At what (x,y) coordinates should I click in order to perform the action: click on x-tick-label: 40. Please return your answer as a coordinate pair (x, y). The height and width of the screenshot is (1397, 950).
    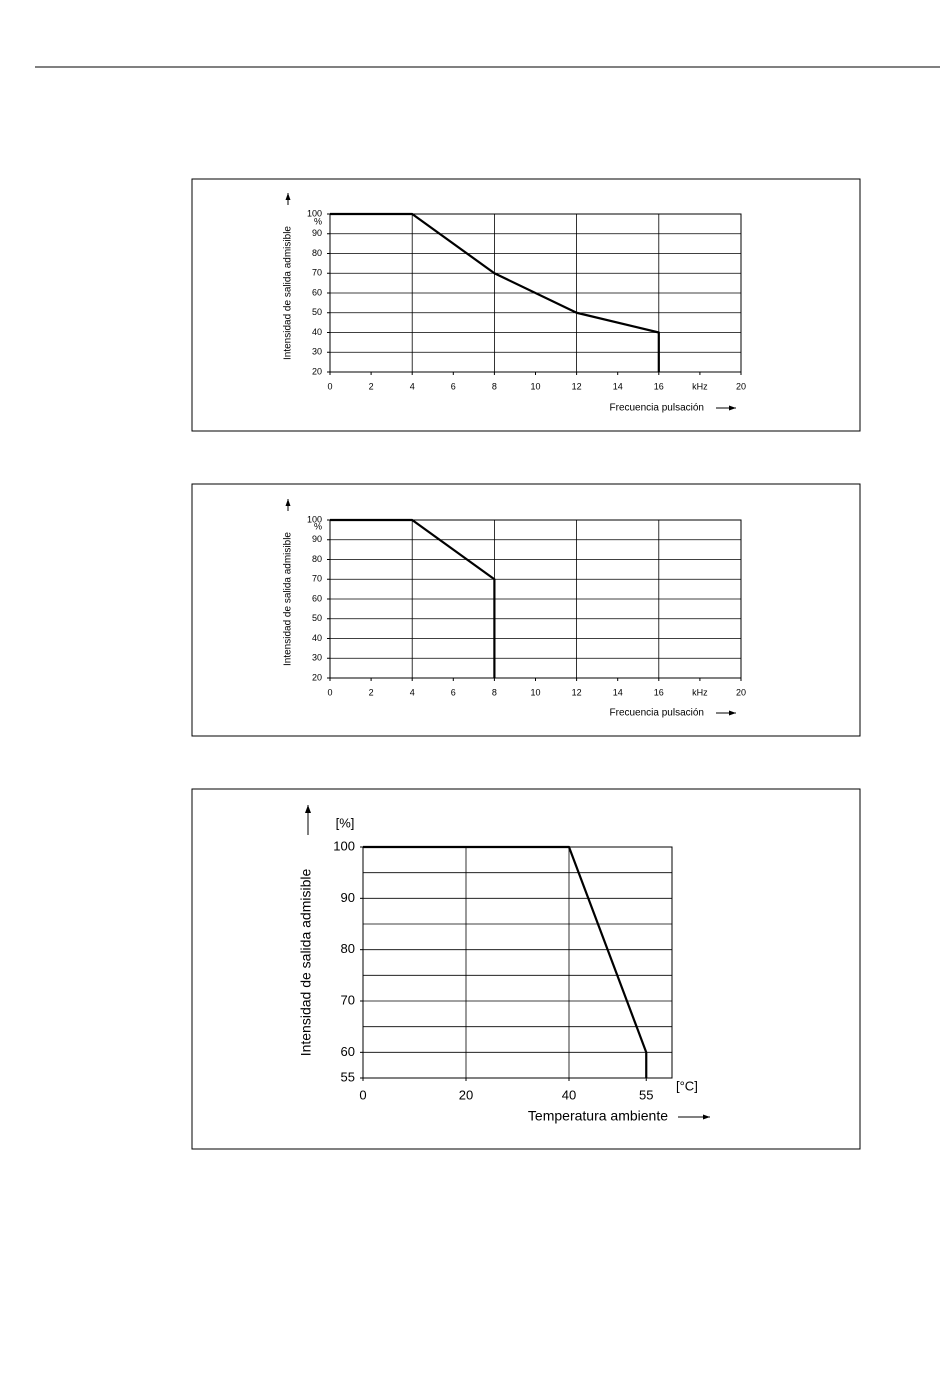
    Looking at the image, I should click on (569, 1094).